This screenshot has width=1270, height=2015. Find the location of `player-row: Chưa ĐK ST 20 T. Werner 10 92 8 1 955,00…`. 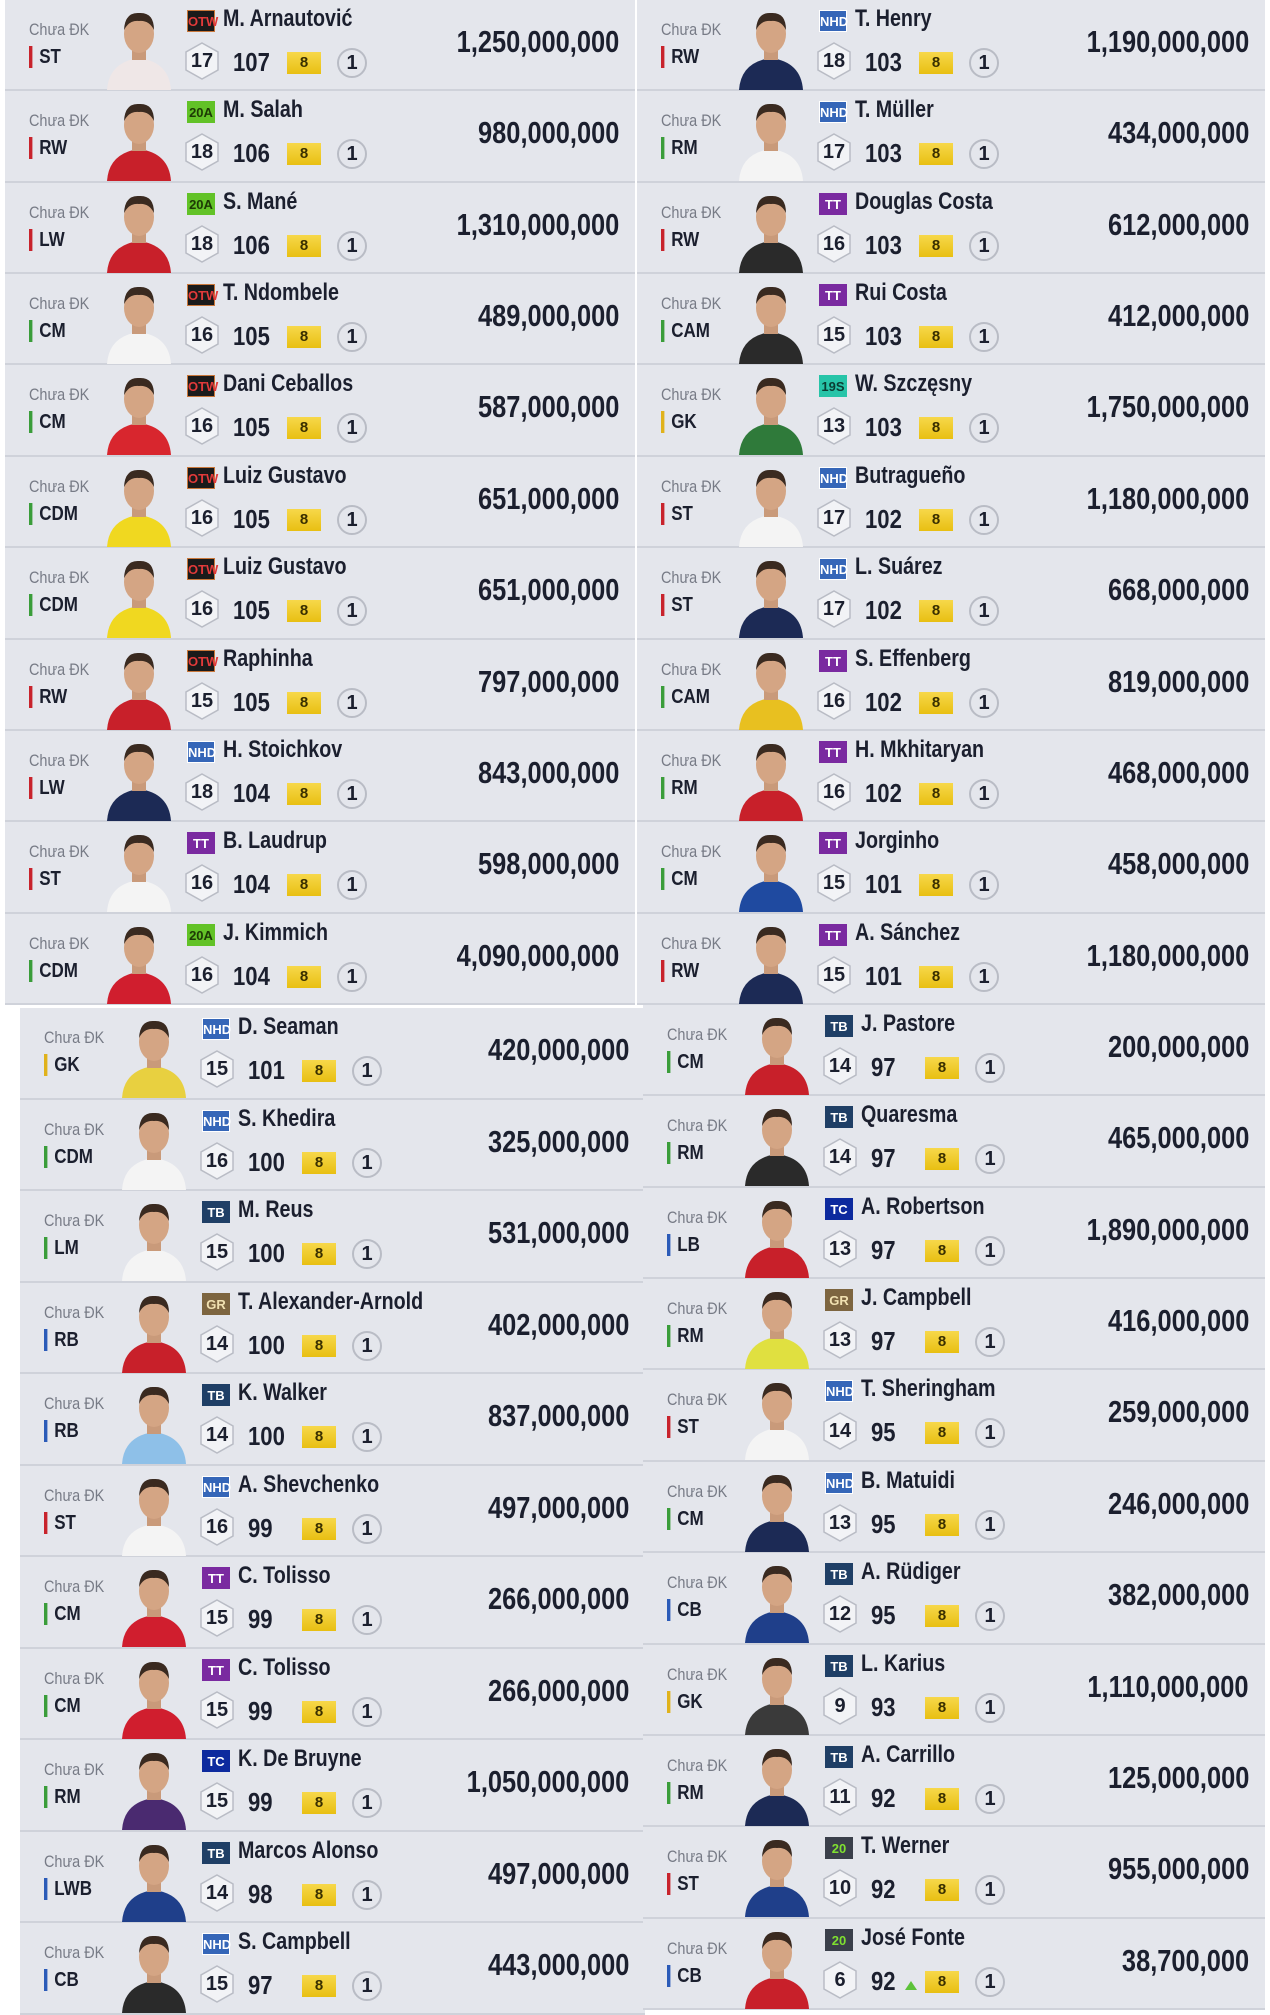

player-row: Chưa ĐK ST 20 T. Werner 10 92 8 1 955,00… is located at coordinates (954, 1873).